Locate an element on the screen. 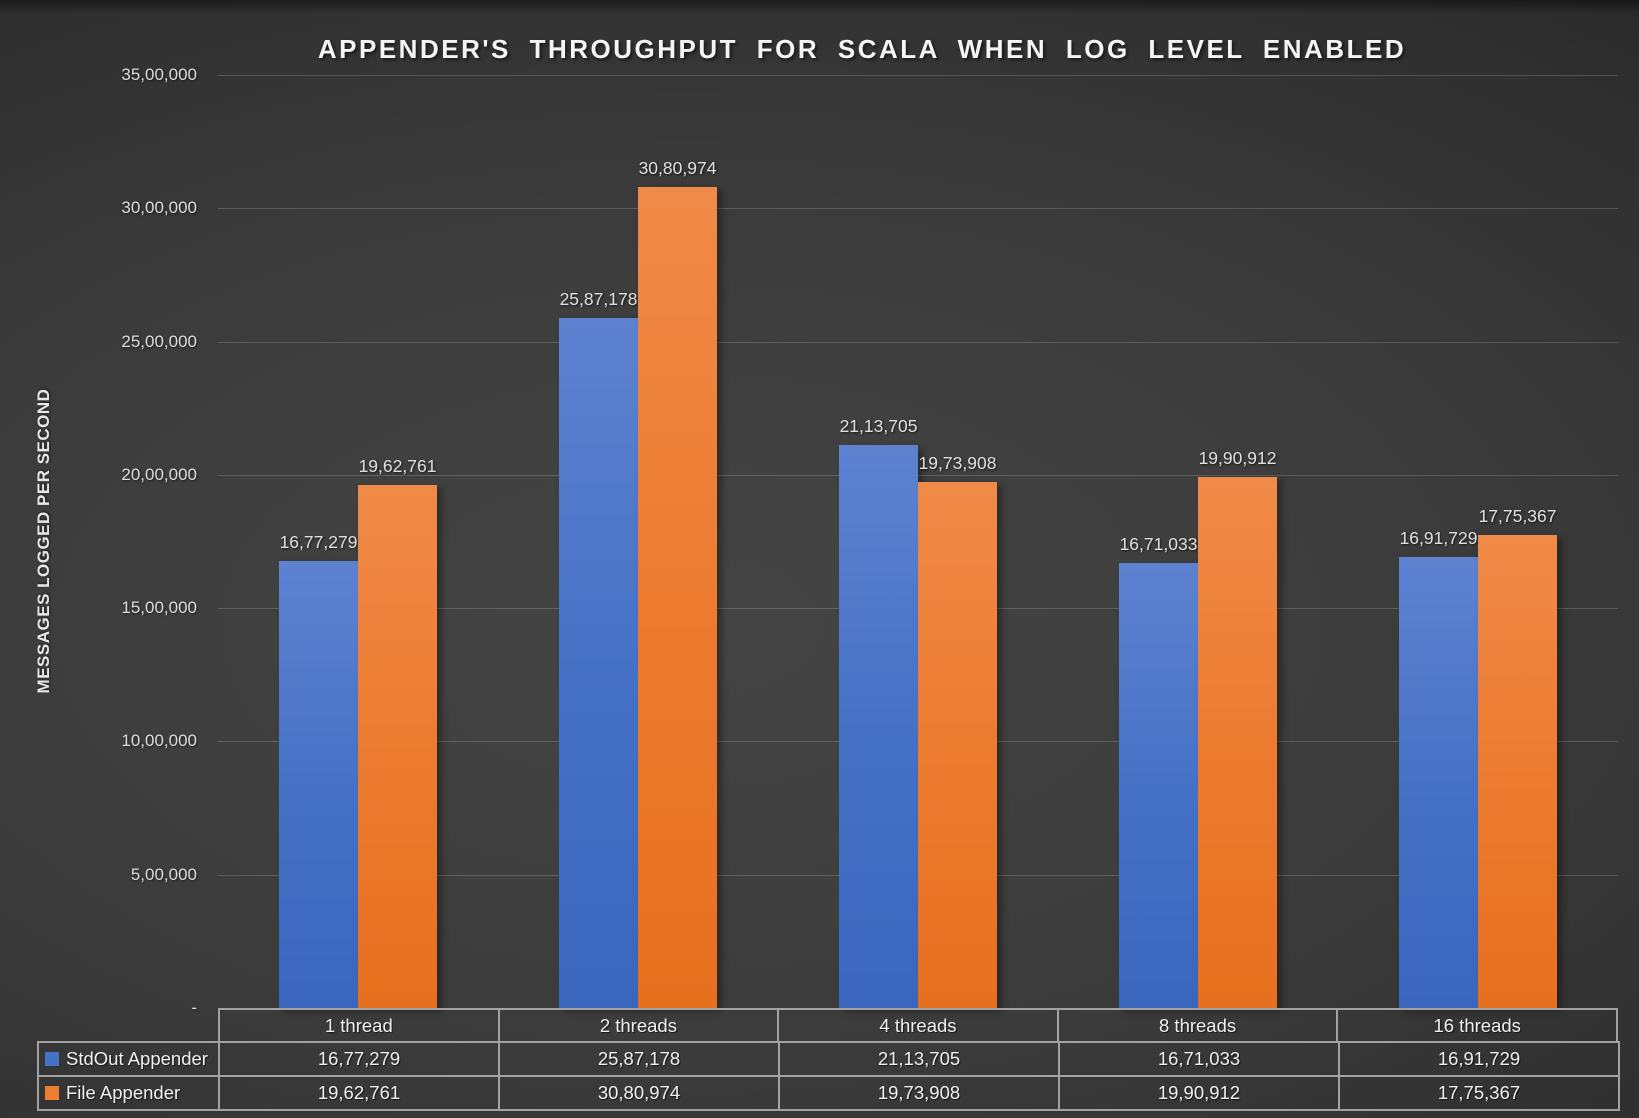 This screenshot has height=1118, width=1639. bar-value-label: 16,71,033 is located at coordinates (1158, 544).